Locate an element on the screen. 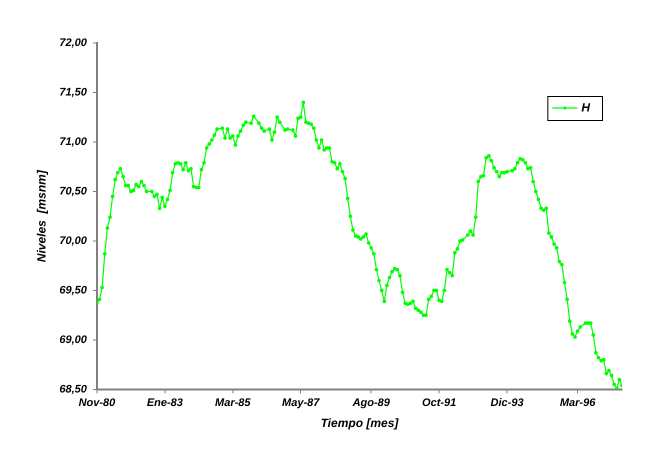  x-tick-label: Dic-93 is located at coordinates (507, 403).